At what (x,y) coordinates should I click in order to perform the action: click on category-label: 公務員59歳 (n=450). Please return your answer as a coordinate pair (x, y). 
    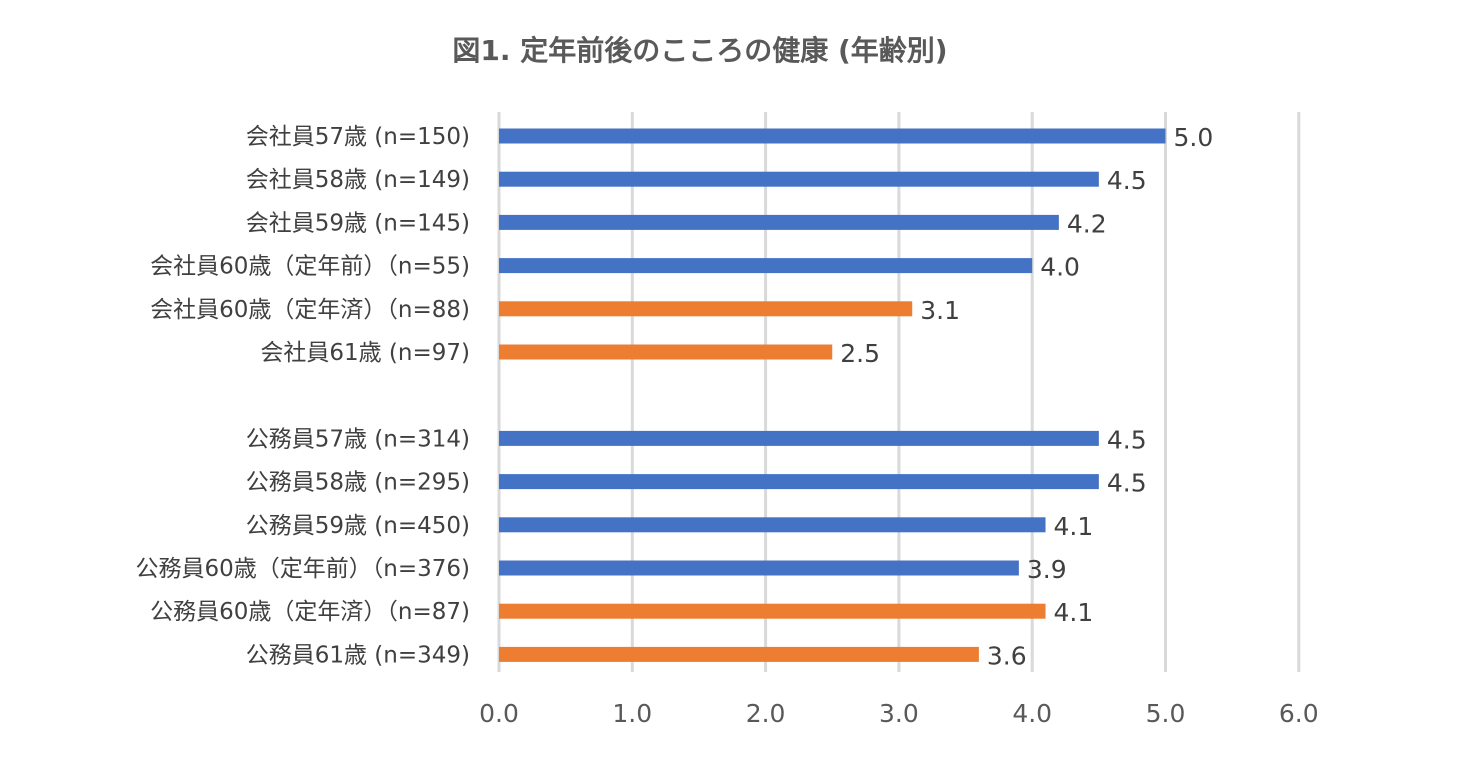
    Looking at the image, I should click on (358, 526).